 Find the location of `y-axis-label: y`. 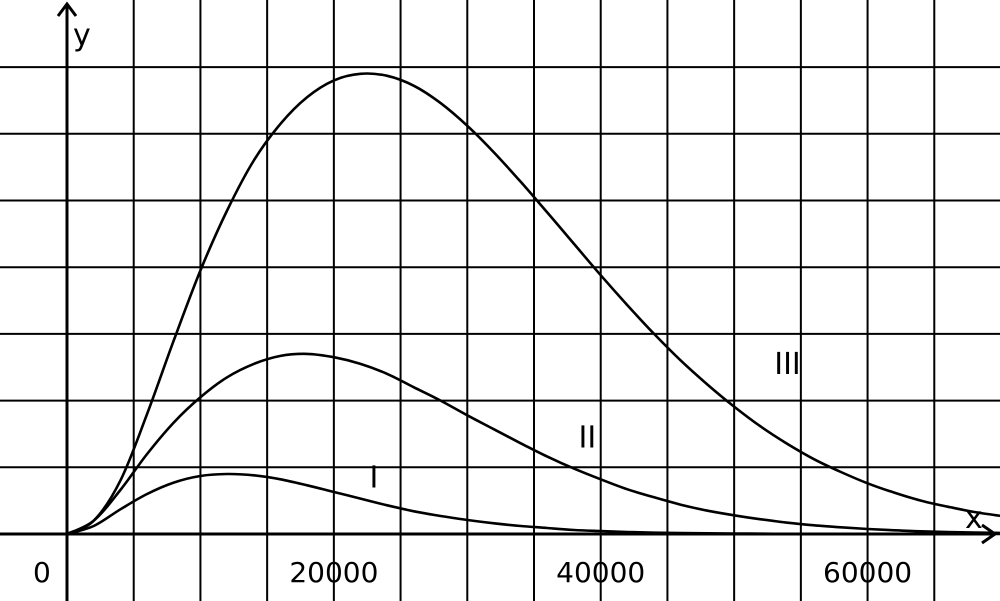

y-axis-label: y is located at coordinates (82, 35).